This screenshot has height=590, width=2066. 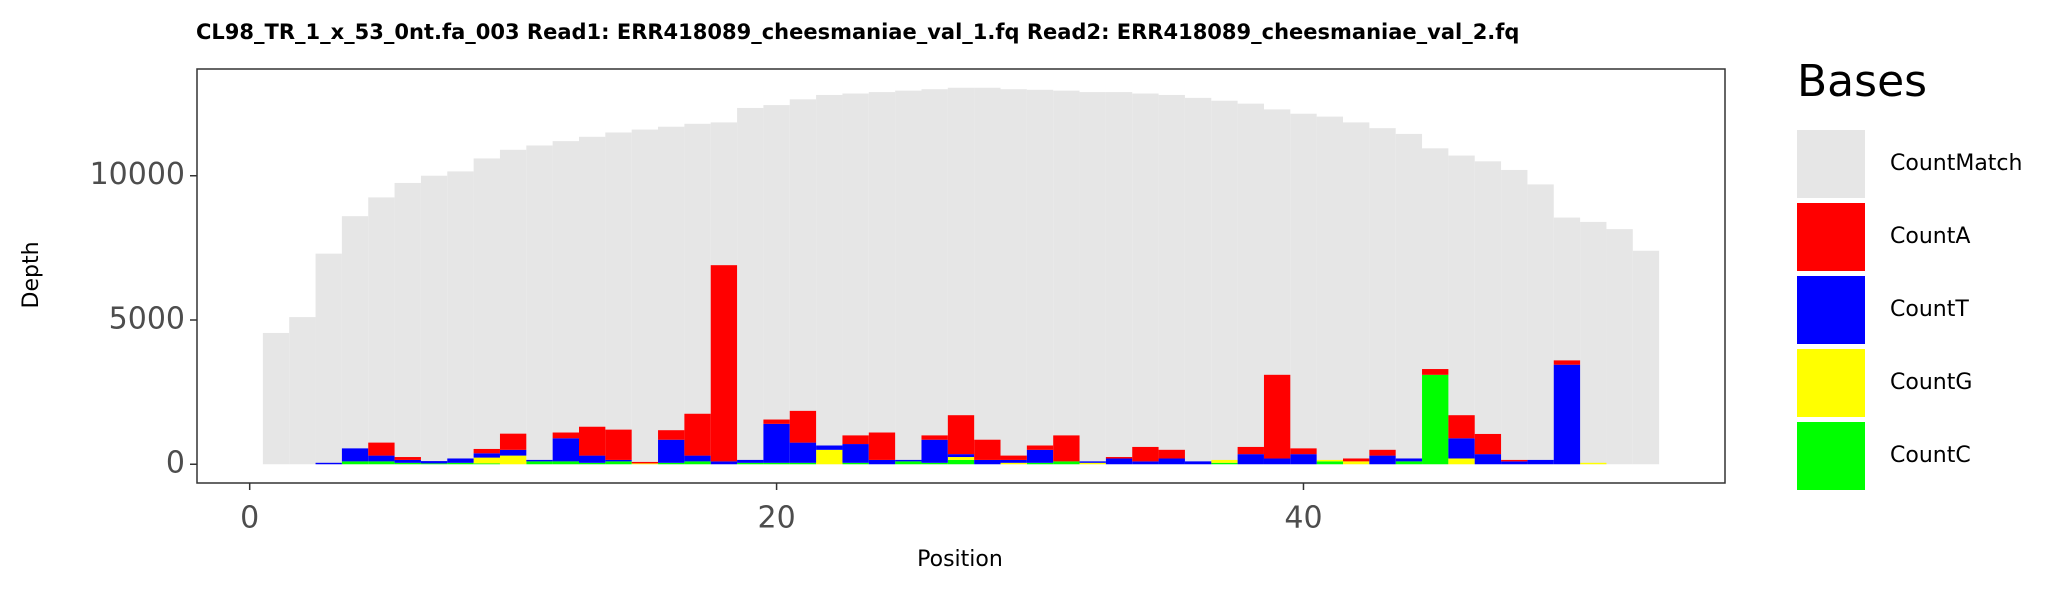 What do you see at coordinates (1931, 382) in the screenshot?
I see `legend-label: CountG` at bounding box center [1931, 382].